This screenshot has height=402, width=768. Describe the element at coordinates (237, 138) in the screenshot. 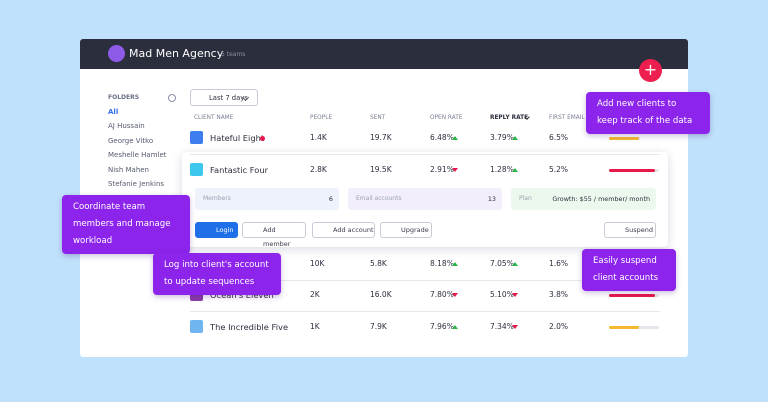

I see `client-name: Hateful Eight` at that location.